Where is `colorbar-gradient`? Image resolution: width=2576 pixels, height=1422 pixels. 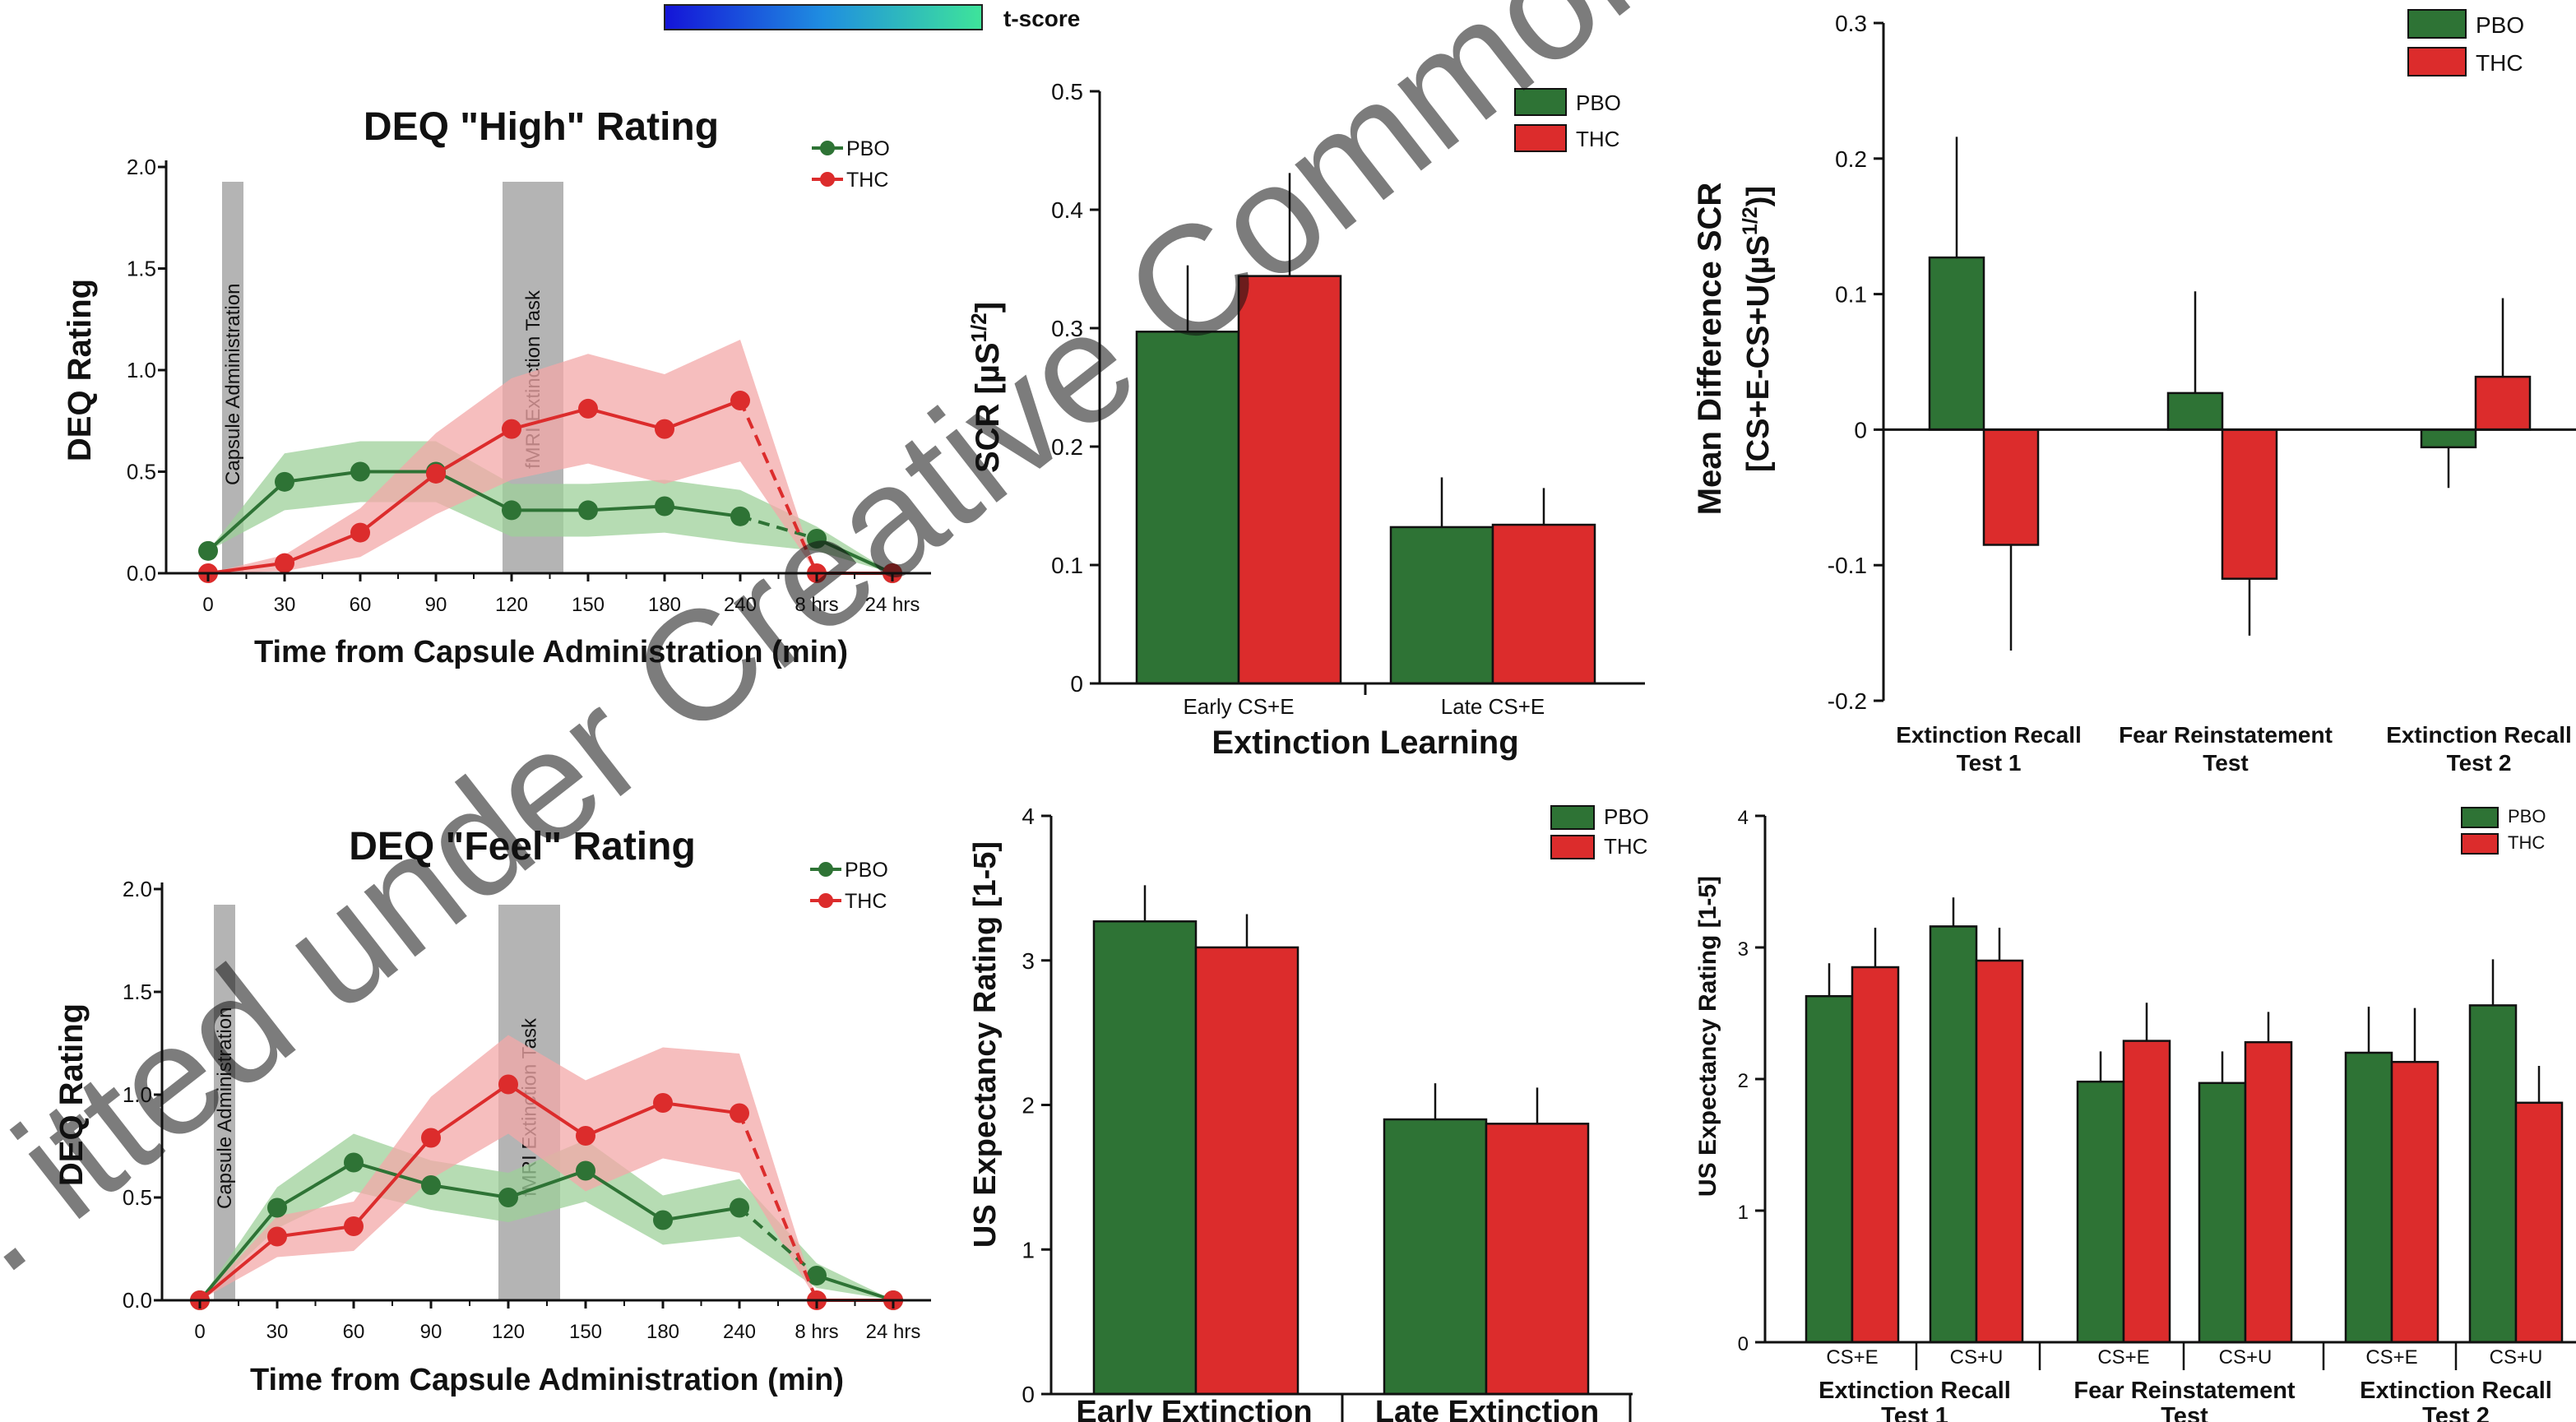 colorbar-gradient is located at coordinates (824, 17).